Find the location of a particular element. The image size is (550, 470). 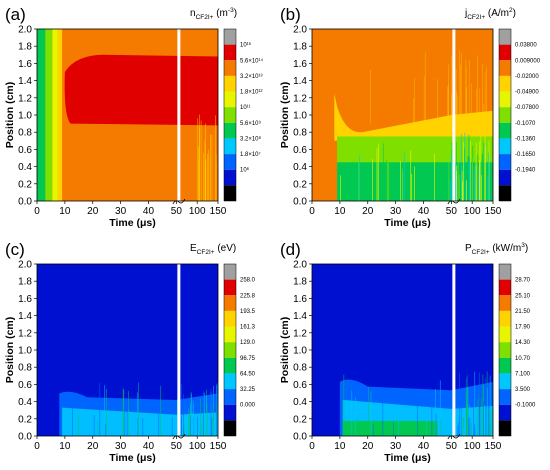

colorbar-level-label: 21.50 is located at coordinates (523, 312).